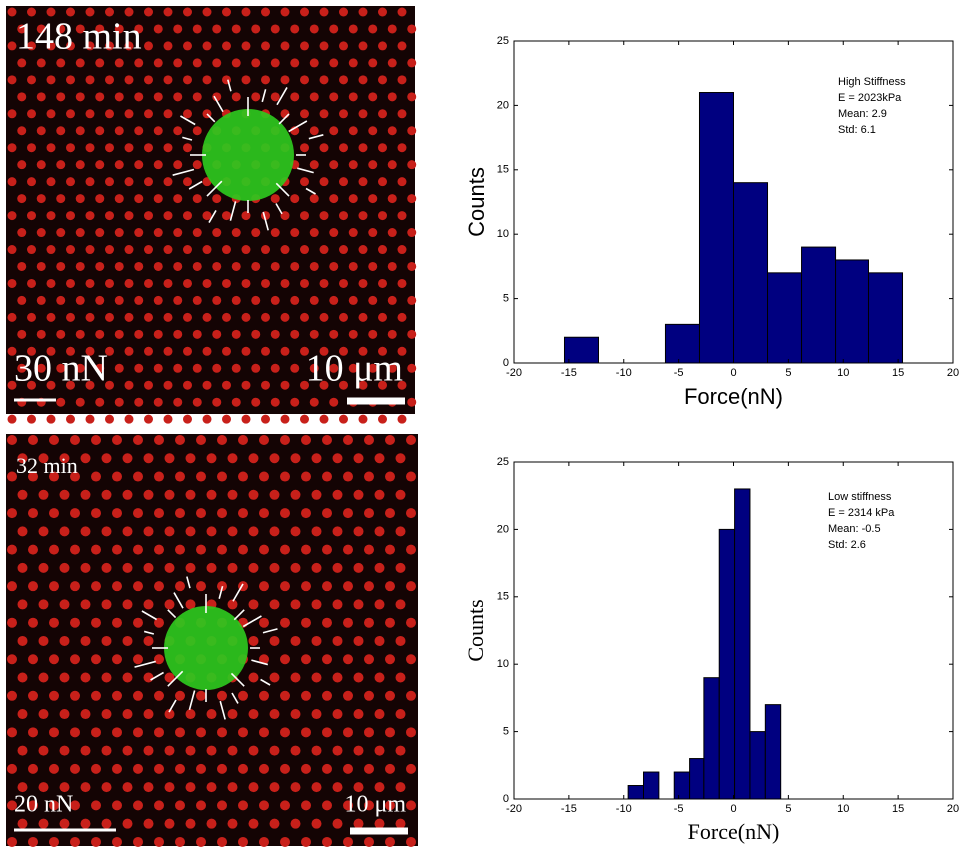 The height and width of the screenshot is (848, 961). Describe the element at coordinates (79, 37) in the screenshot. I see `time-label: 148 min` at that location.